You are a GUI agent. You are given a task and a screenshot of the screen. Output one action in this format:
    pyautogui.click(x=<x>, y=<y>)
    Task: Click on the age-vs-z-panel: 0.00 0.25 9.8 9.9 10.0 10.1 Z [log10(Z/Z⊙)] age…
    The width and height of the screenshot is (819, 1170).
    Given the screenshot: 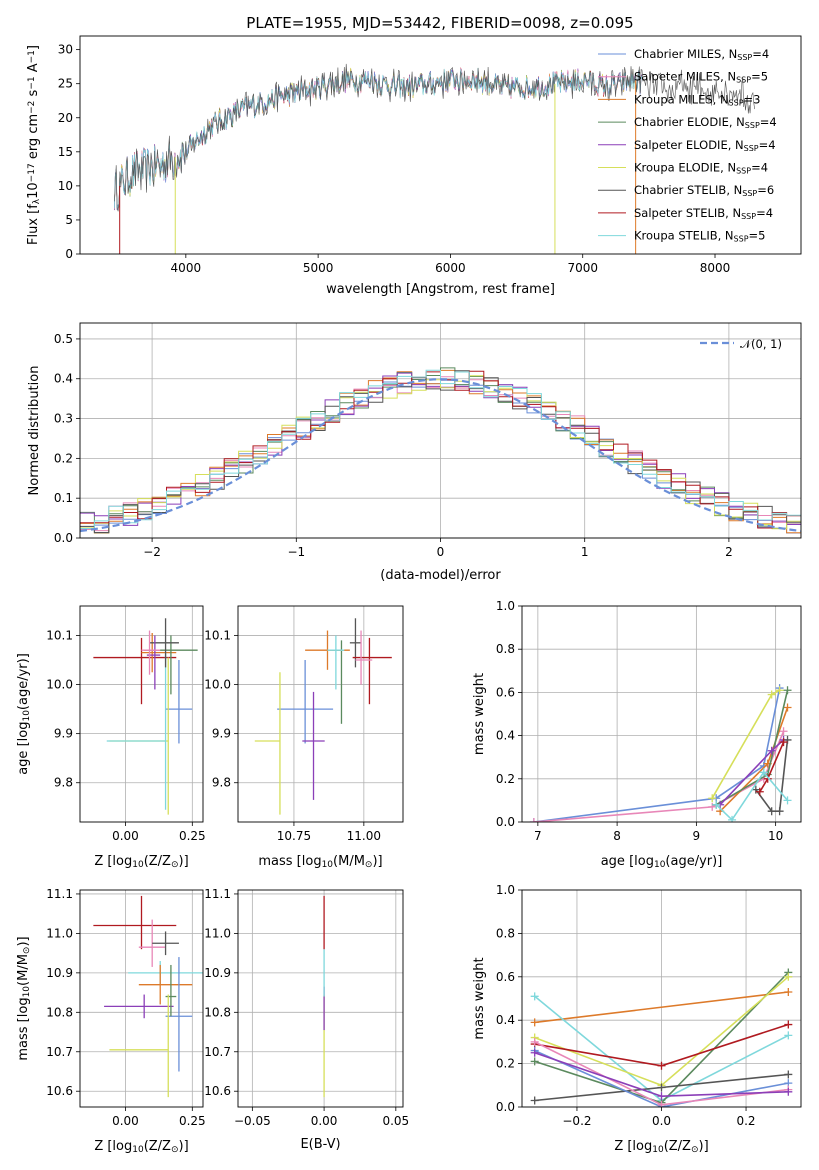 What is the action you would take?
    pyautogui.click(x=111, y=737)
    